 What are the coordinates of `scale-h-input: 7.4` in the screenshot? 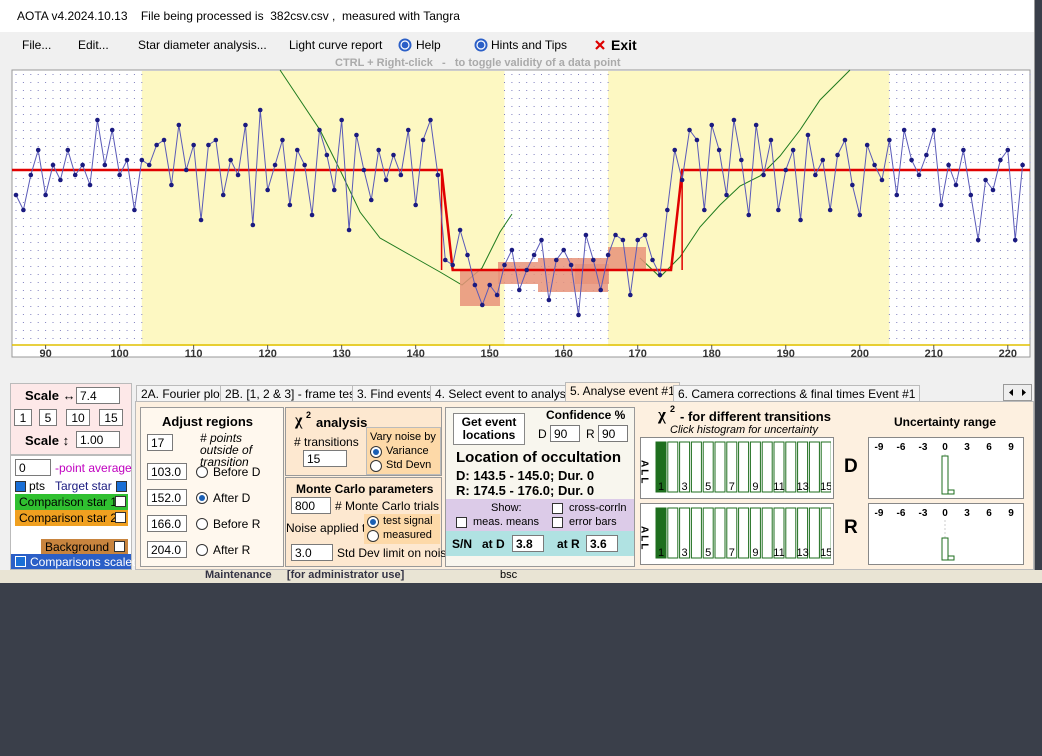 It's located at (98, 395).